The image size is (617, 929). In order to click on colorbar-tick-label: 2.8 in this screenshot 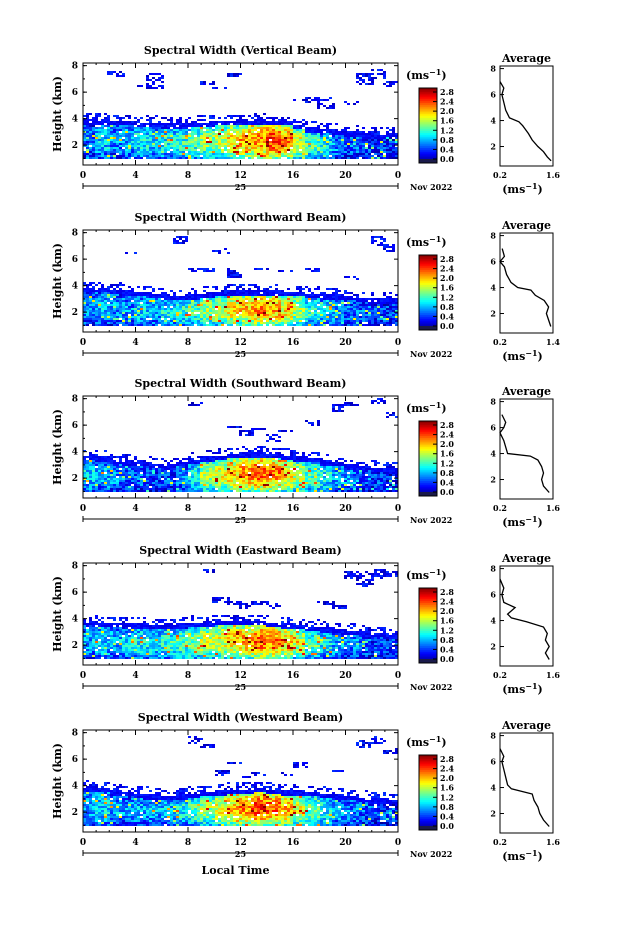, I will do `click(447, 259)`.